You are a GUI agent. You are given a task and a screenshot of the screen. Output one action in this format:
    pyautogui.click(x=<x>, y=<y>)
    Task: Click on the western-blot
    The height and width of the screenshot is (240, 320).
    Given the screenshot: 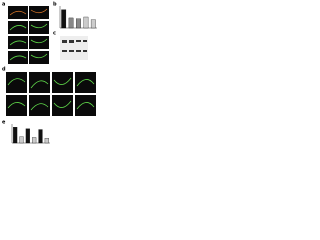 What is the action you would take?
    pyautogui.click(x=74, y=48)
    